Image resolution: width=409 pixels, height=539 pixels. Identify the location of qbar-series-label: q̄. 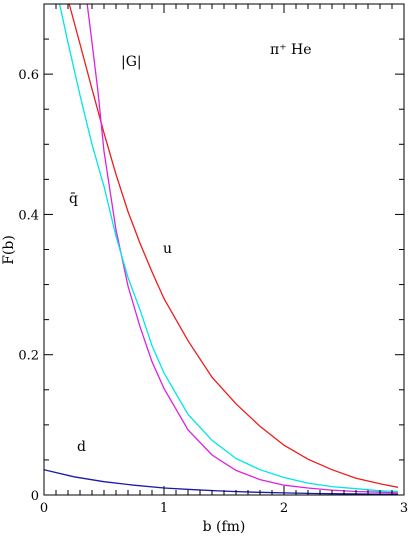
(73, 199).